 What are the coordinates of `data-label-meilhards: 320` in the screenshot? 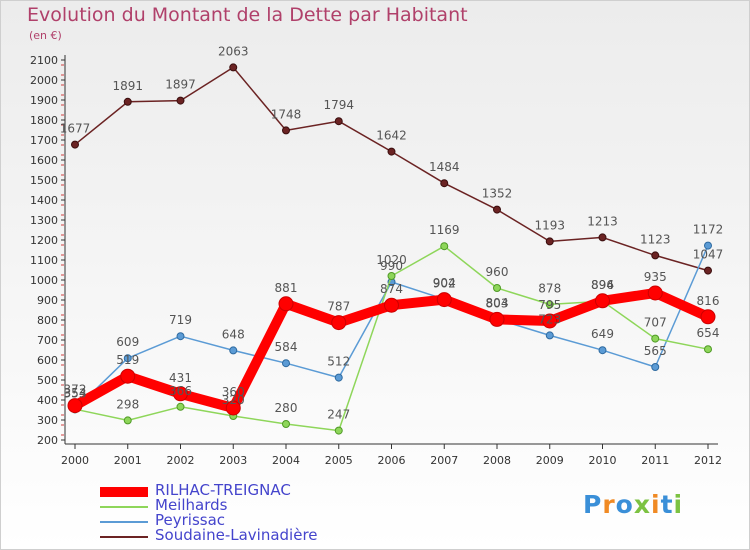 It's located at (233, 400).